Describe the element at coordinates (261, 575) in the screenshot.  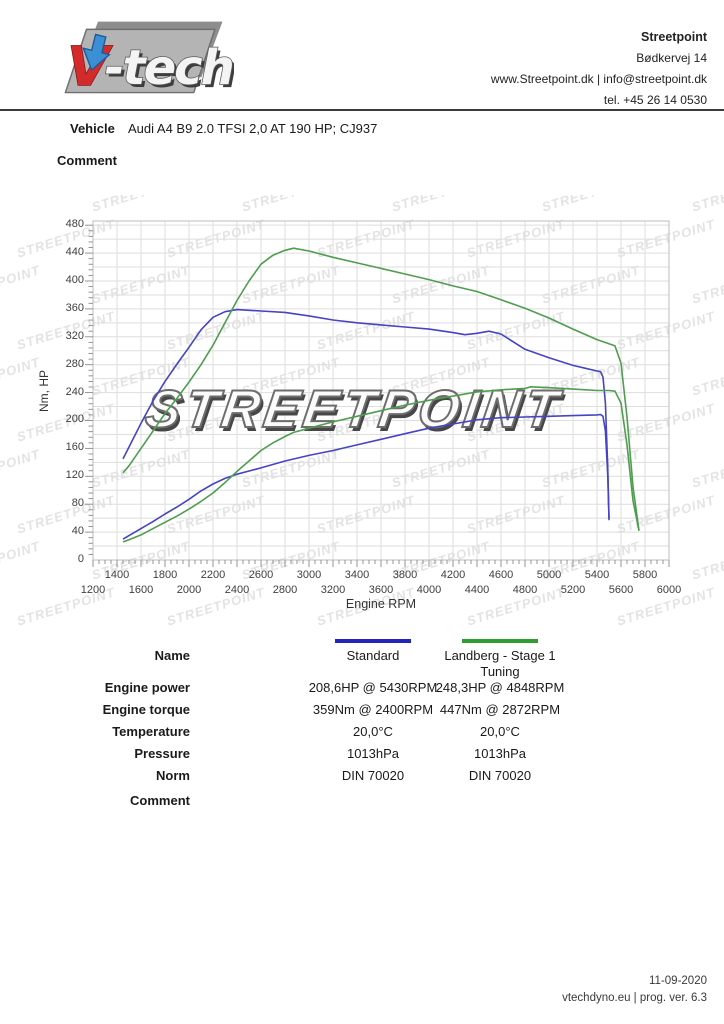
I see `tick-label: 2600` at that location.